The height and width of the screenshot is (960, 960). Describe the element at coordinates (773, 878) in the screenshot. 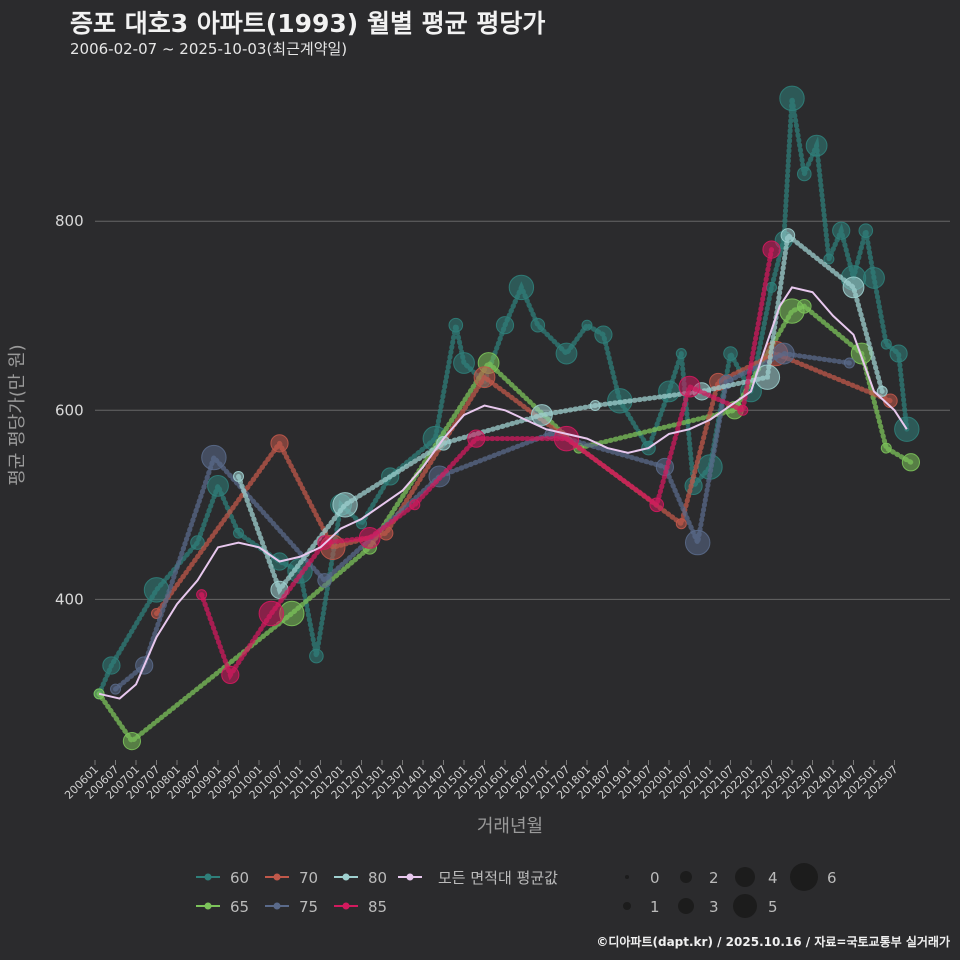

I see `legend-size-label: 4` at that location.